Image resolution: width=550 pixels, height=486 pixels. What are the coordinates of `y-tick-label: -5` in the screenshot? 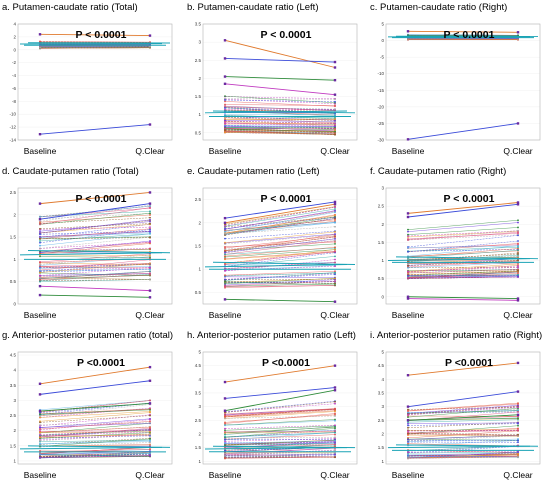 It's located at (382, 57).